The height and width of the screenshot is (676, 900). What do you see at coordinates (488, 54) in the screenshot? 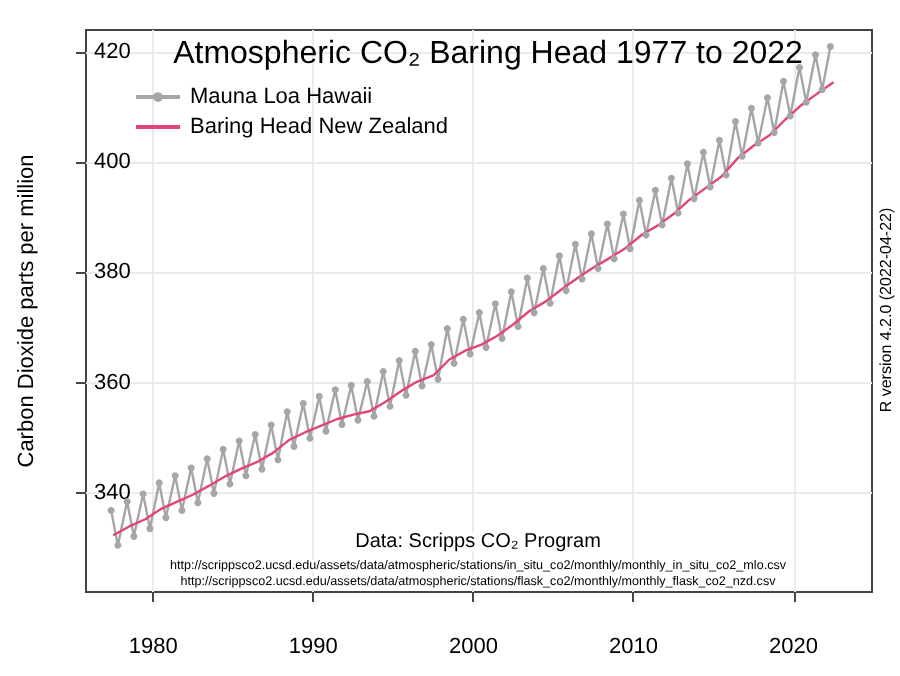
I see `chart-title: Atmospheric CO₂ Baring Head 1977 to 2022` at bounding box center [488, 54].